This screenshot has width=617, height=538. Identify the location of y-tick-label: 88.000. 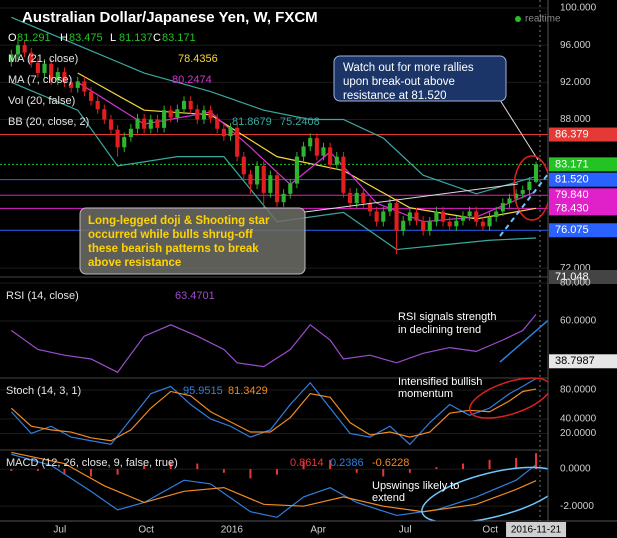
(575, 119).